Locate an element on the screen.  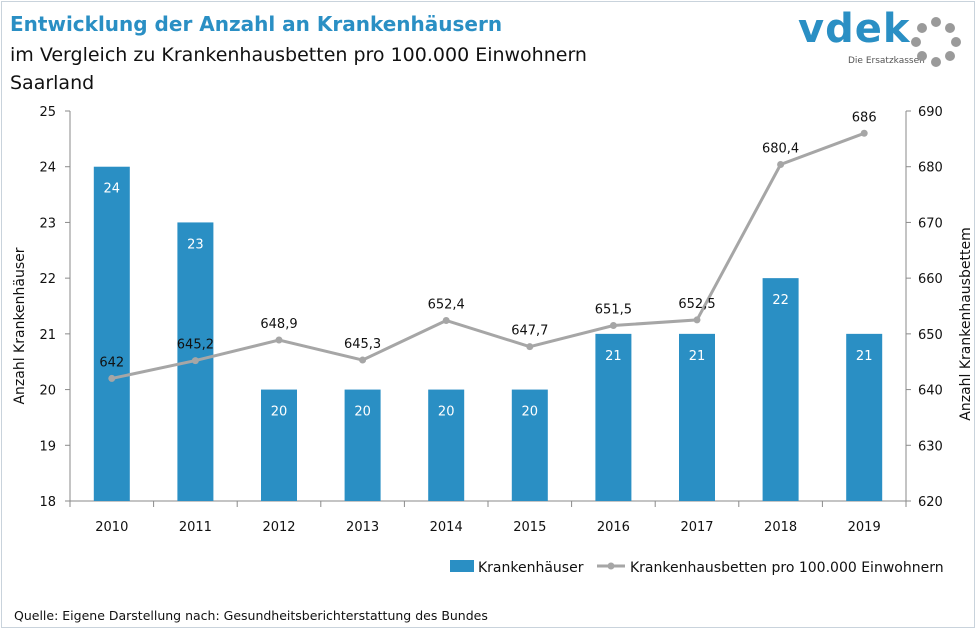
legend-line-label: Krankenhausbetten pro 100.000 Einwohnern is located at coordinates (787, 568).